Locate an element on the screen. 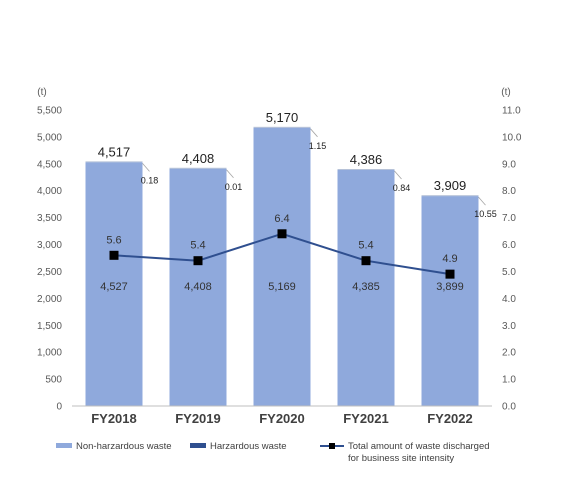 The height and width of the screenshot is (488, 564). intensity-value-label: 4.9 is located at coordinates (449, 259).